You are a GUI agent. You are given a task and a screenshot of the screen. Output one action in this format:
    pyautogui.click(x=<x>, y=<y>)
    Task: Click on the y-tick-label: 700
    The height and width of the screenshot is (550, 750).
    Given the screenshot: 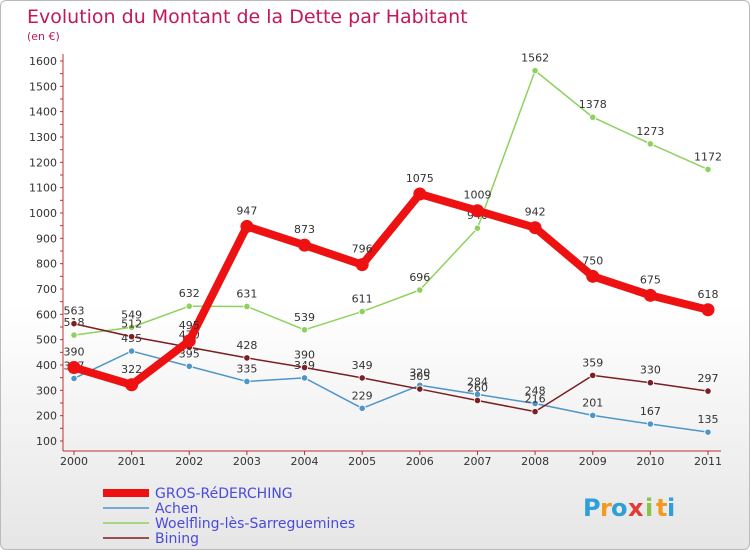 What is the action you would take?
    pyautogui.click(x=46, y=289)
    